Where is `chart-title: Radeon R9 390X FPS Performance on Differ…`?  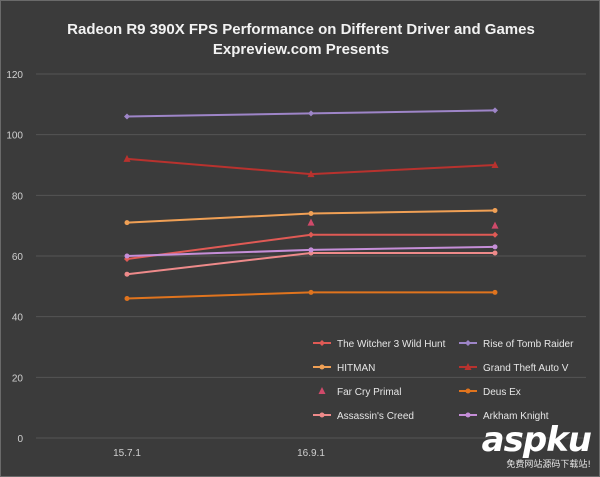 chart-title: Radeon R9 390X FPS Performance on Differ… is located at coordinates (301, 29).